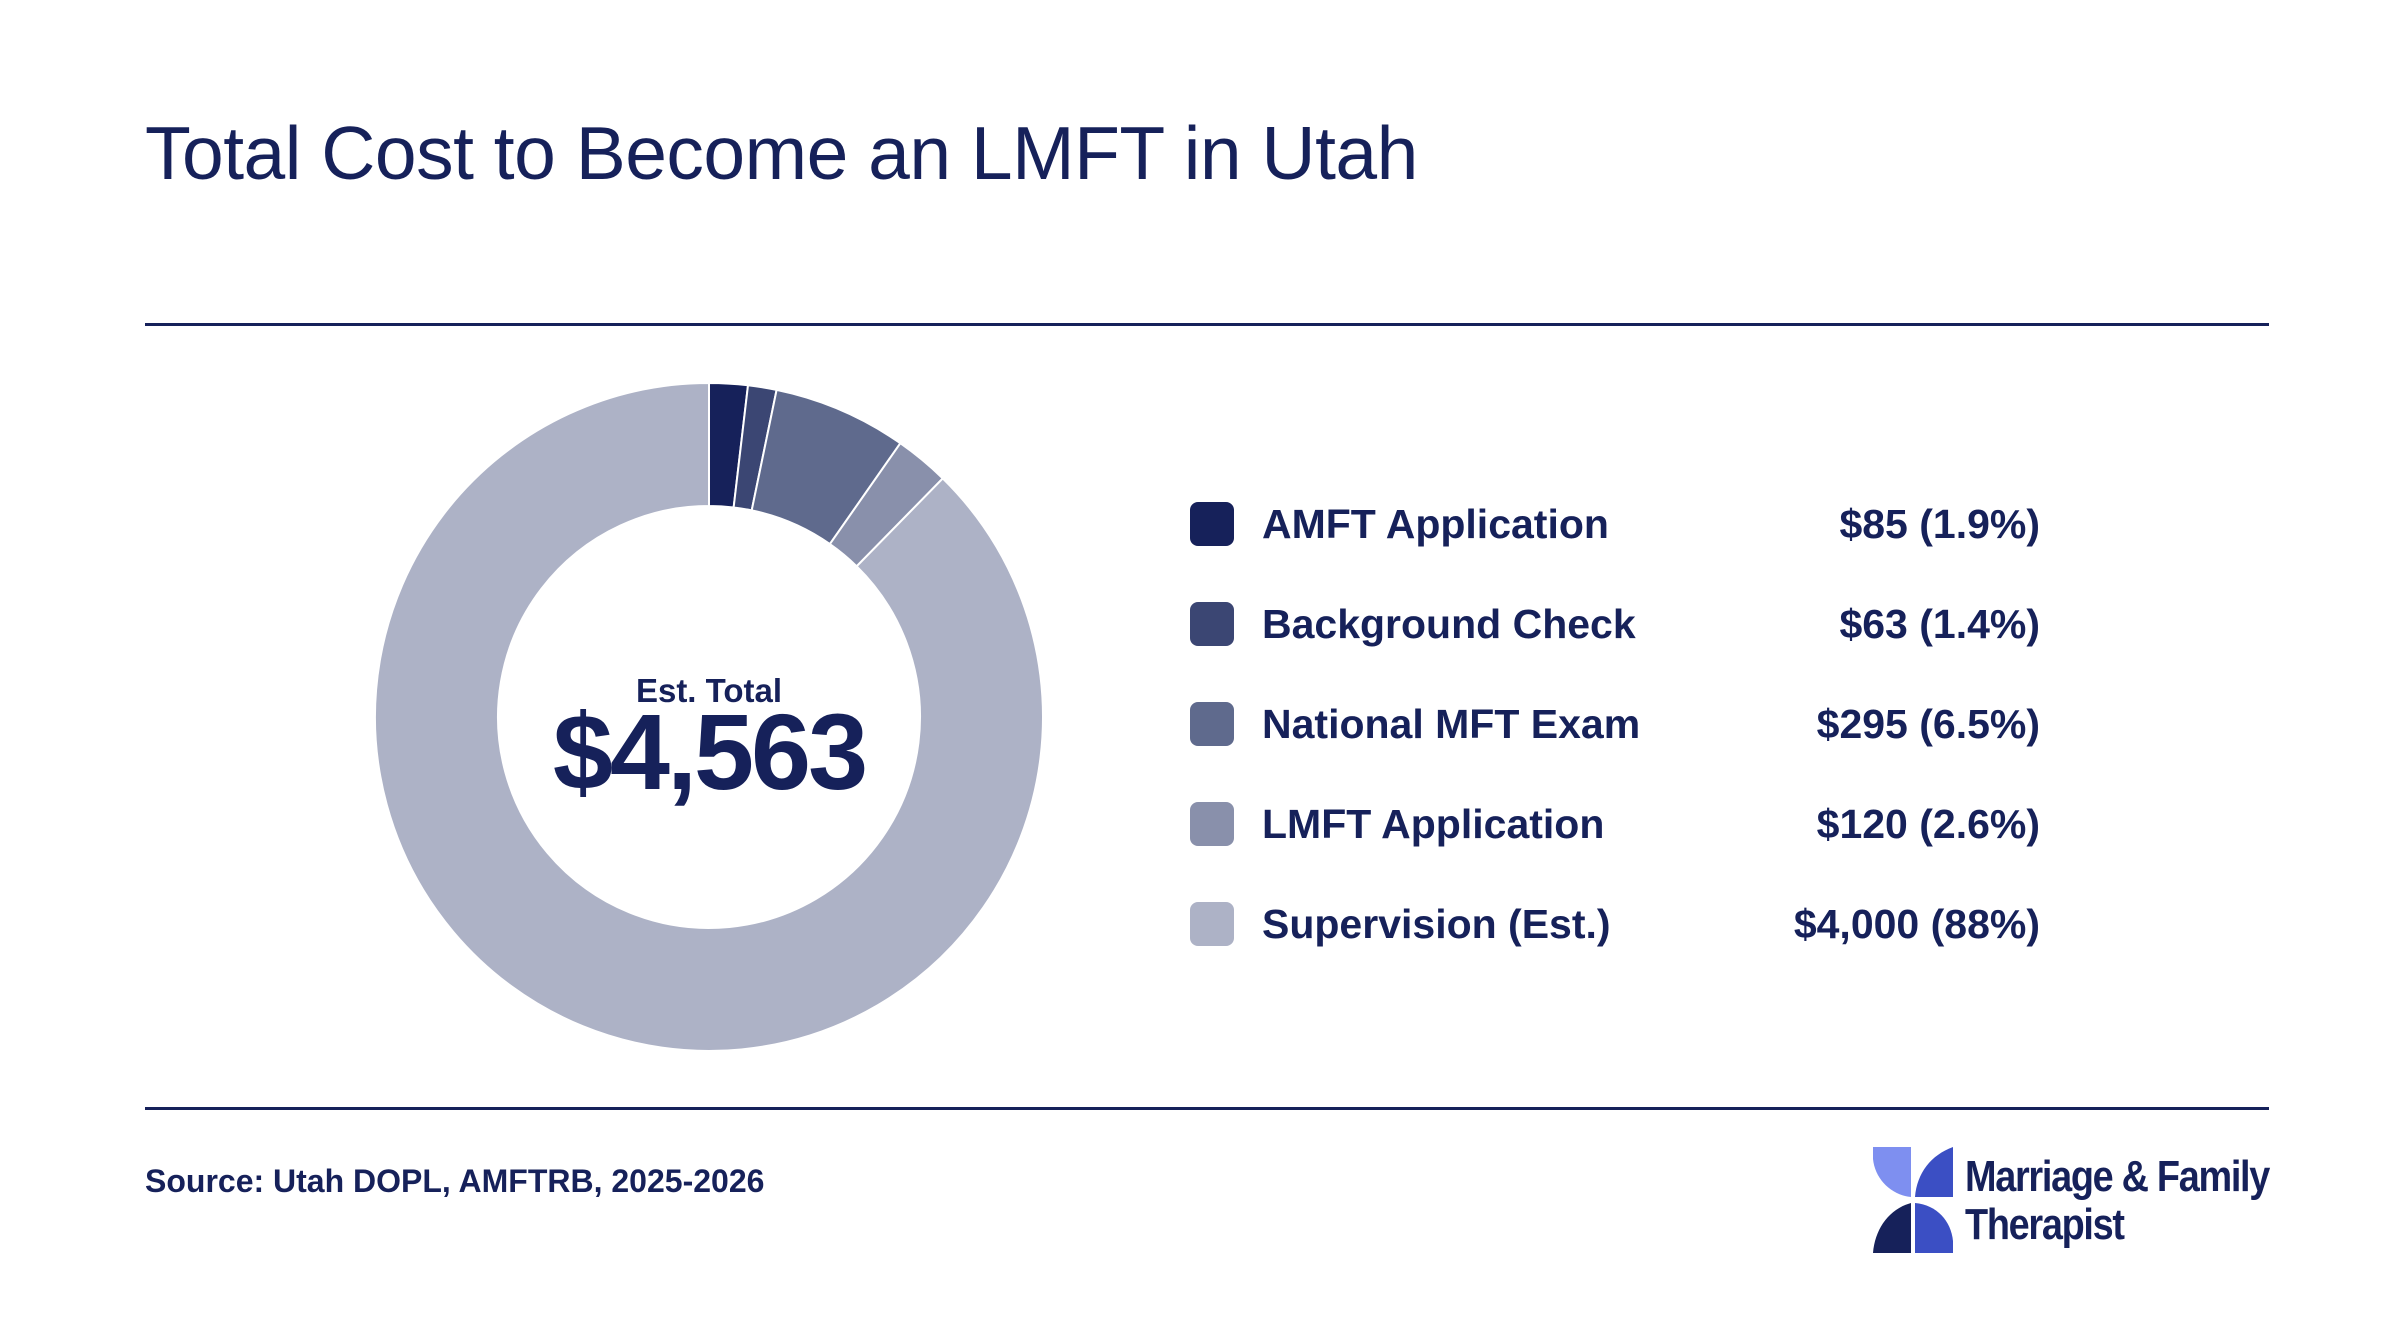  I want to click on legend-item: Background Check $63 (1.4%), so click(1615, 624).